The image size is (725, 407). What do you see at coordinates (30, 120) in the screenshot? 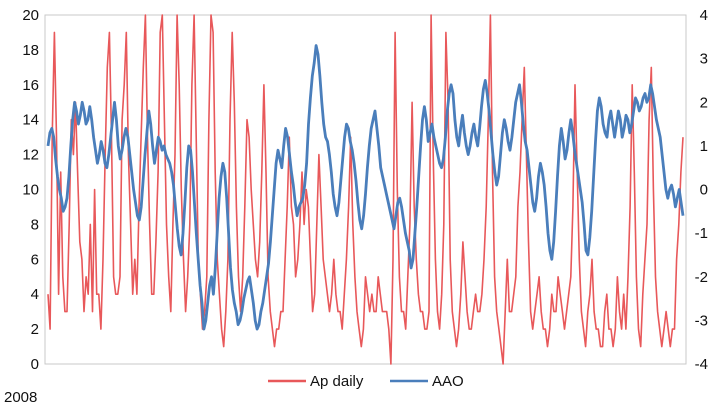
I see `left-tick-label: 14` at bounding box center [30, 120].